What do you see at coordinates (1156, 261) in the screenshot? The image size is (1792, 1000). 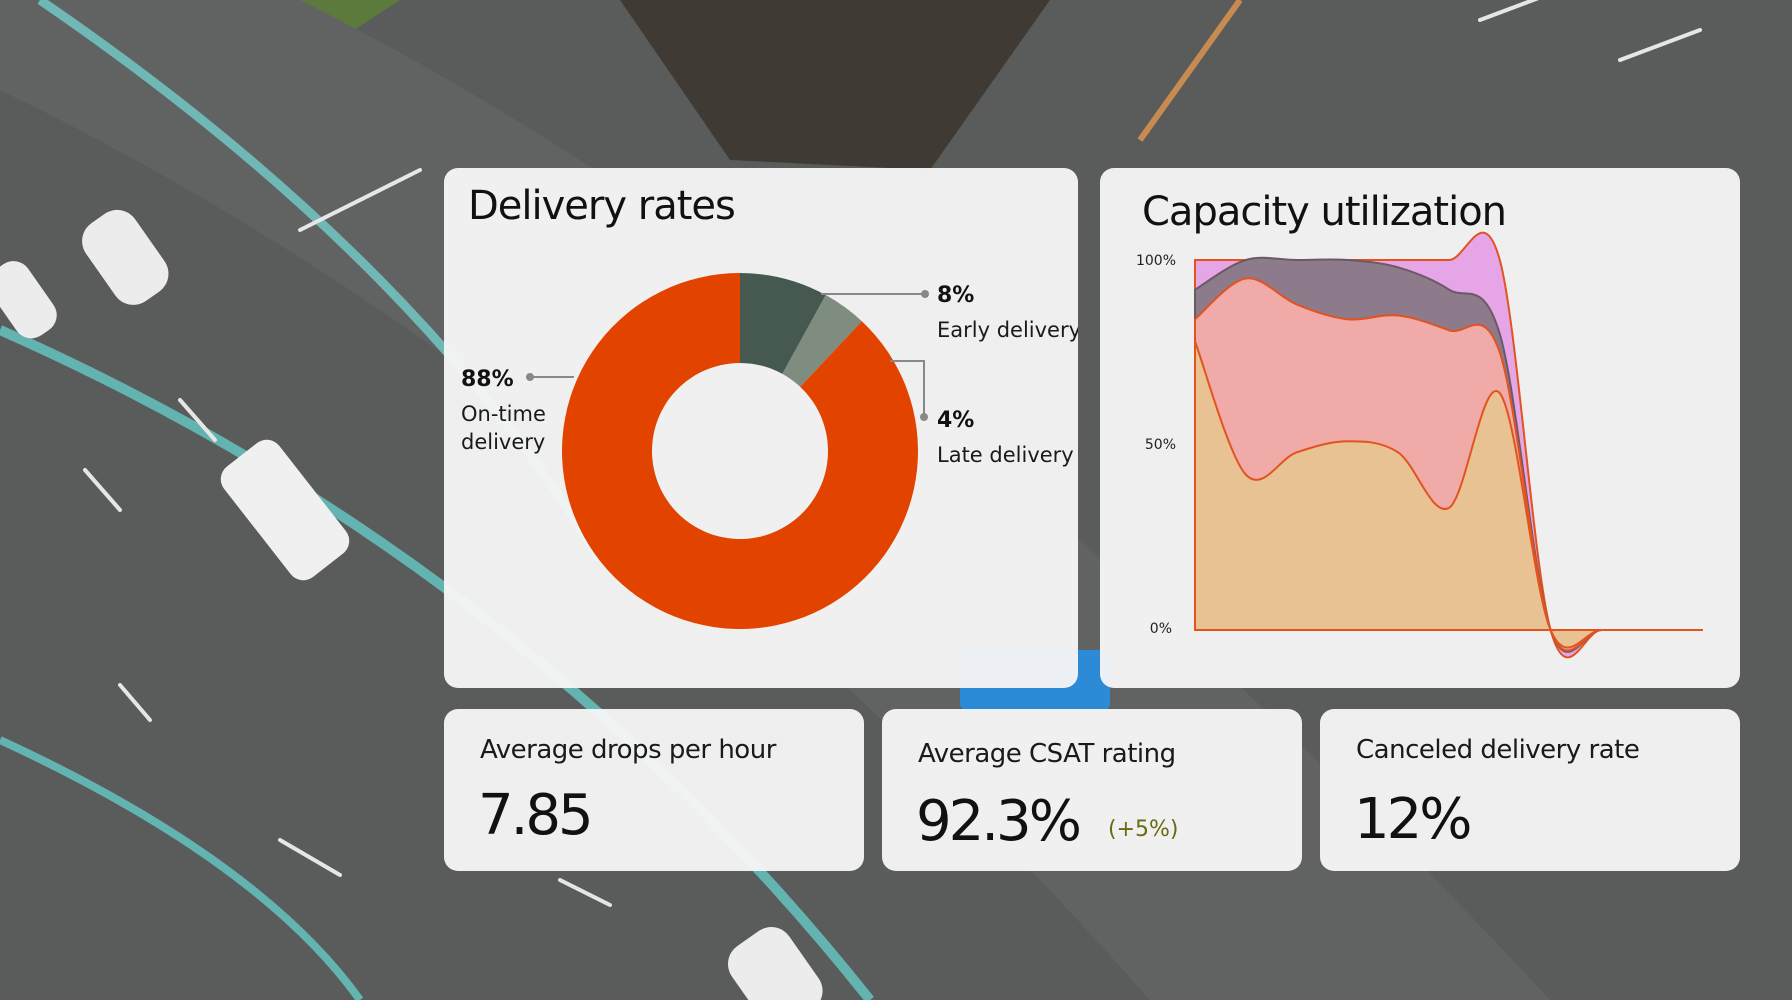 I see `y-tick-100: 100%` at bounding box center [1156, 261].